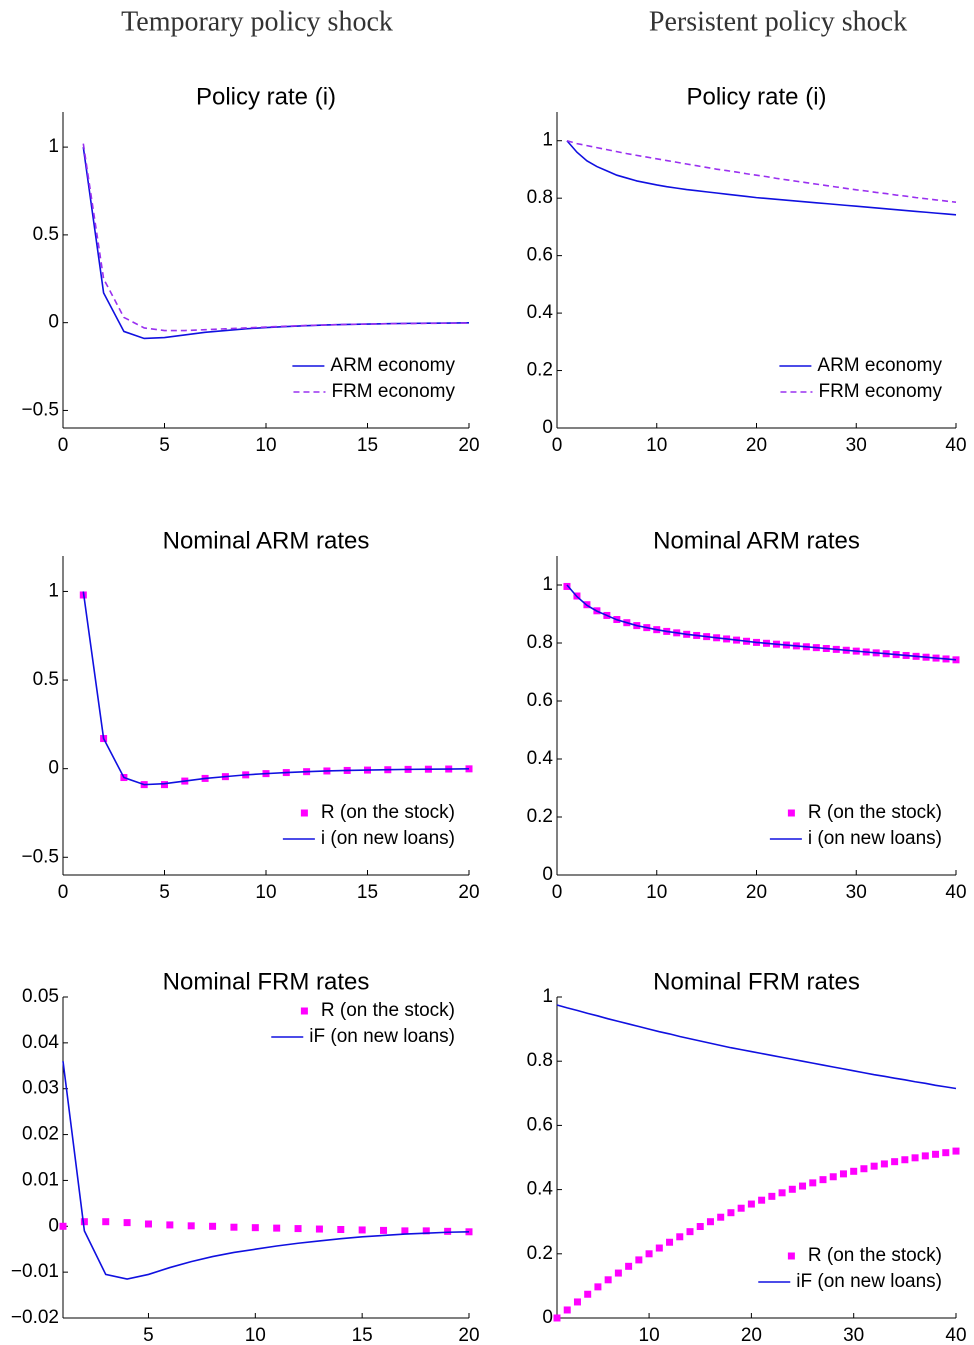  What do you see at coordinates (164, 892) in the screenshot?
I see `x-tick-label: 5` at bounding box center [164, 892].